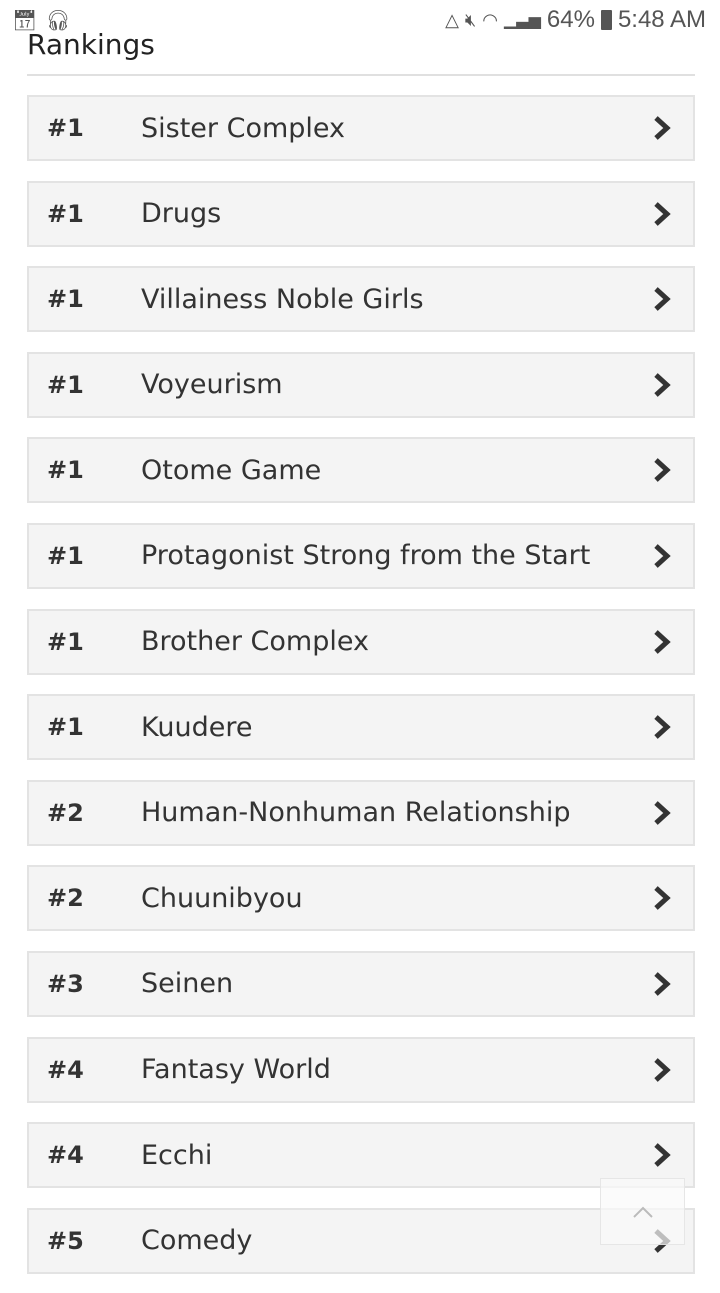  I want to click on ranking-tag: Seinen, so click(187, 984).